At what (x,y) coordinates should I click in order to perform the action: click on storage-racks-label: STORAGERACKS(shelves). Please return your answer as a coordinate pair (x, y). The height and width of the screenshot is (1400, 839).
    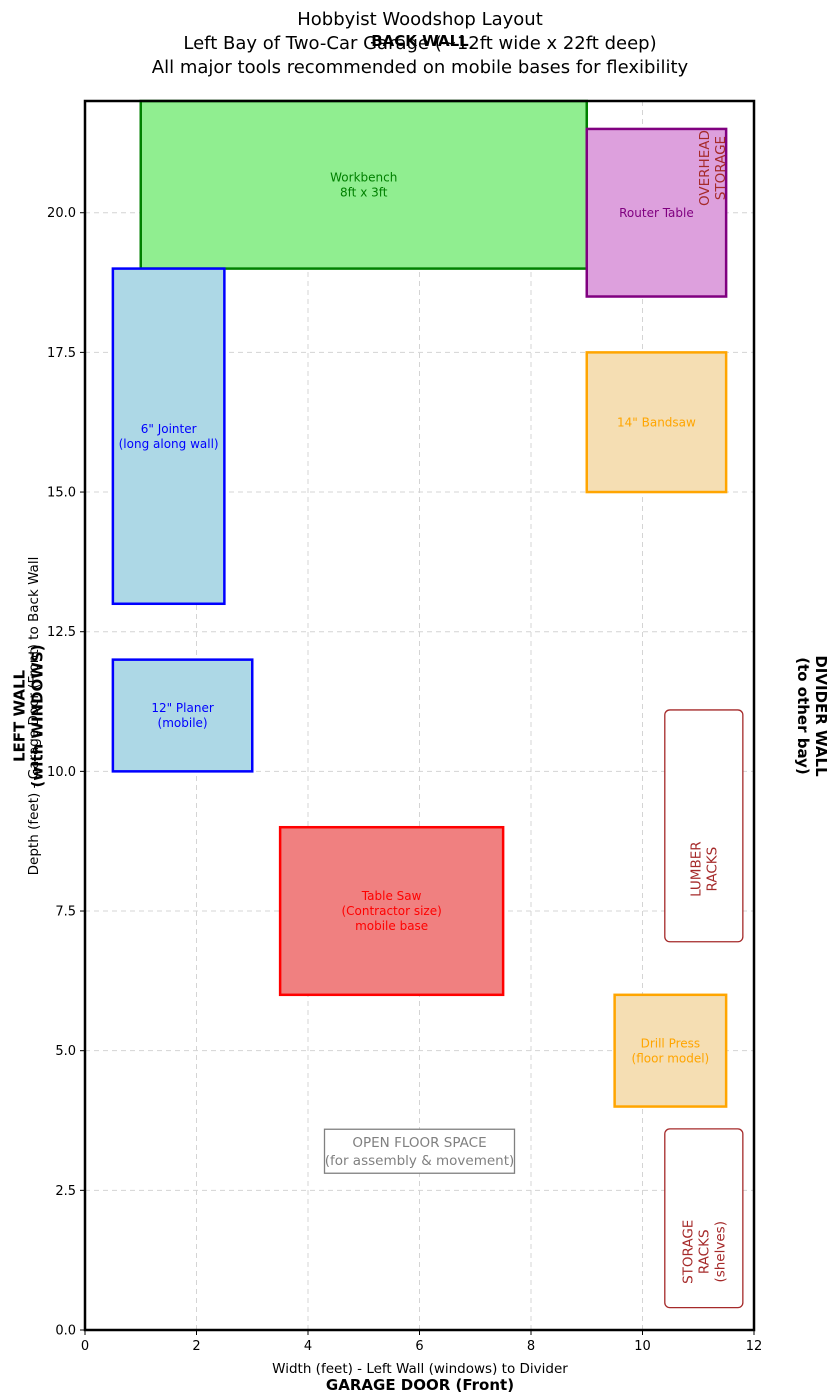
    Looking at the image, I should click on (705, 1252).